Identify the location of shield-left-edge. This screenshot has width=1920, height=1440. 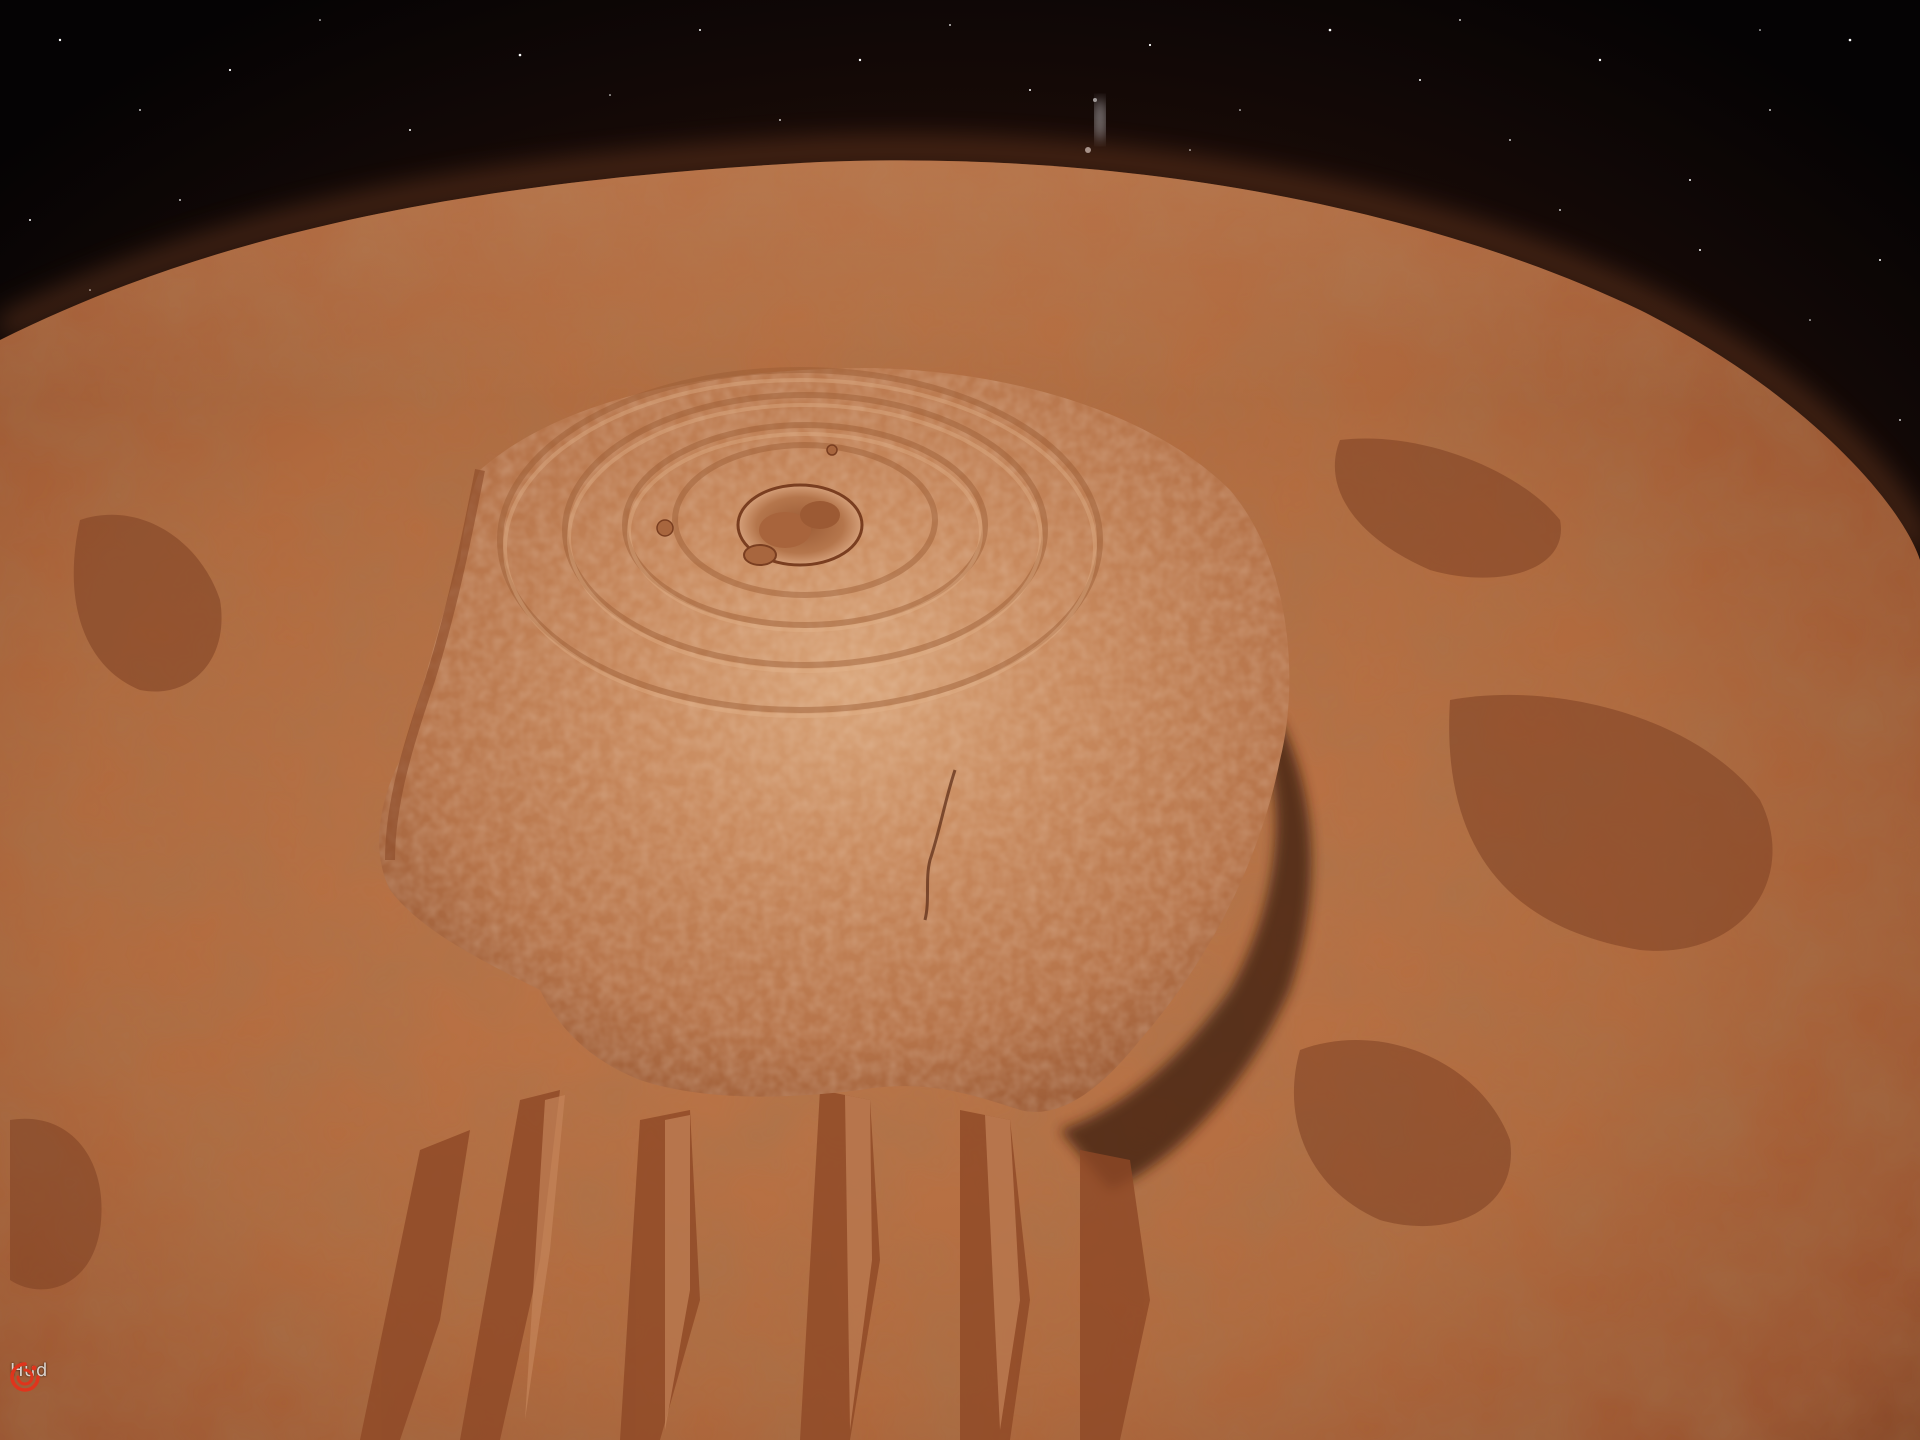
(435, 665).